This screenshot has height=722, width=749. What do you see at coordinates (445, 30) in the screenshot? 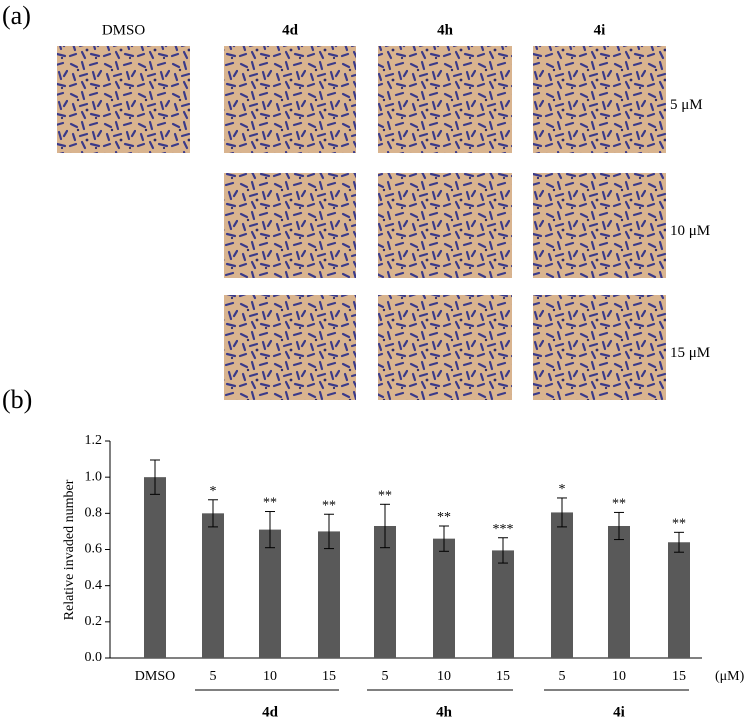
I see `column-header: 4h` at bounding box center [445, 30].